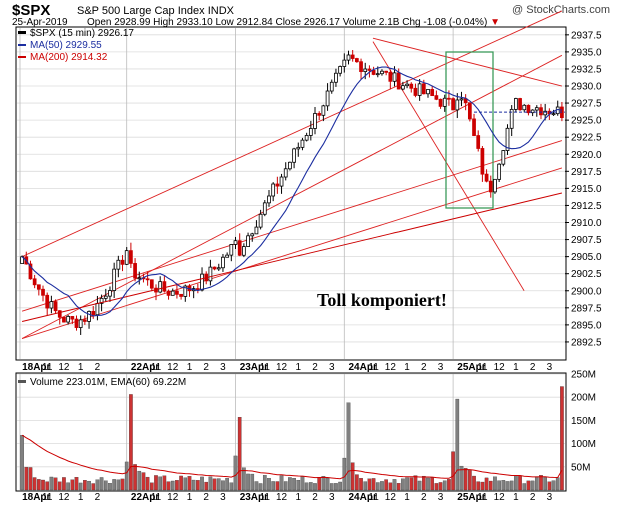 This screenshot has width=620, height=507. What do you see at coordinates (583, 444) in the screenshot?
I see `volume-tick-label: 100M` at bounding box center [583, 444].